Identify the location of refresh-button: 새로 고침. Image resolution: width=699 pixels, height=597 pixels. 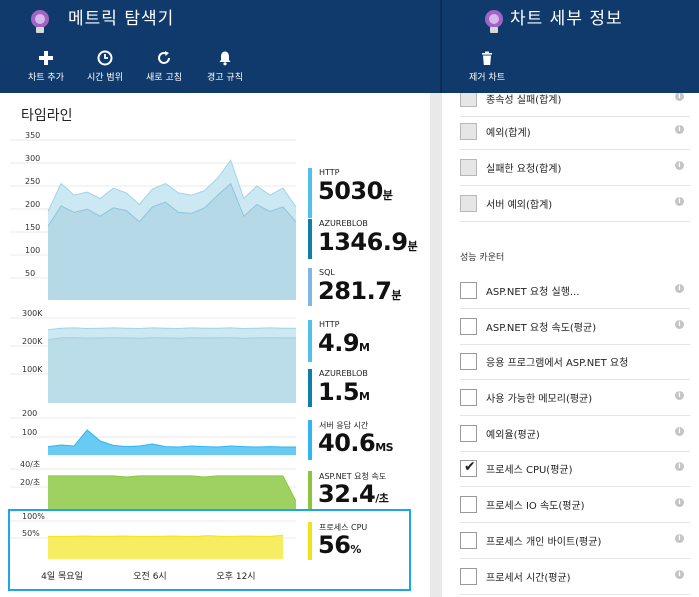
(164, 66).